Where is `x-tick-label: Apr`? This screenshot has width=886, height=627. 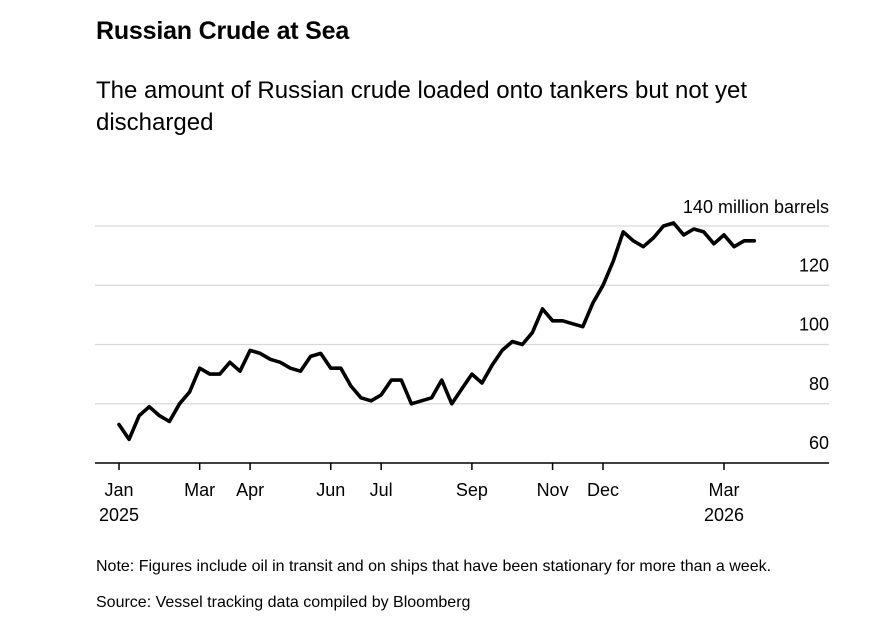 x-tick-label: Apr is located at coordinates (250, 490).